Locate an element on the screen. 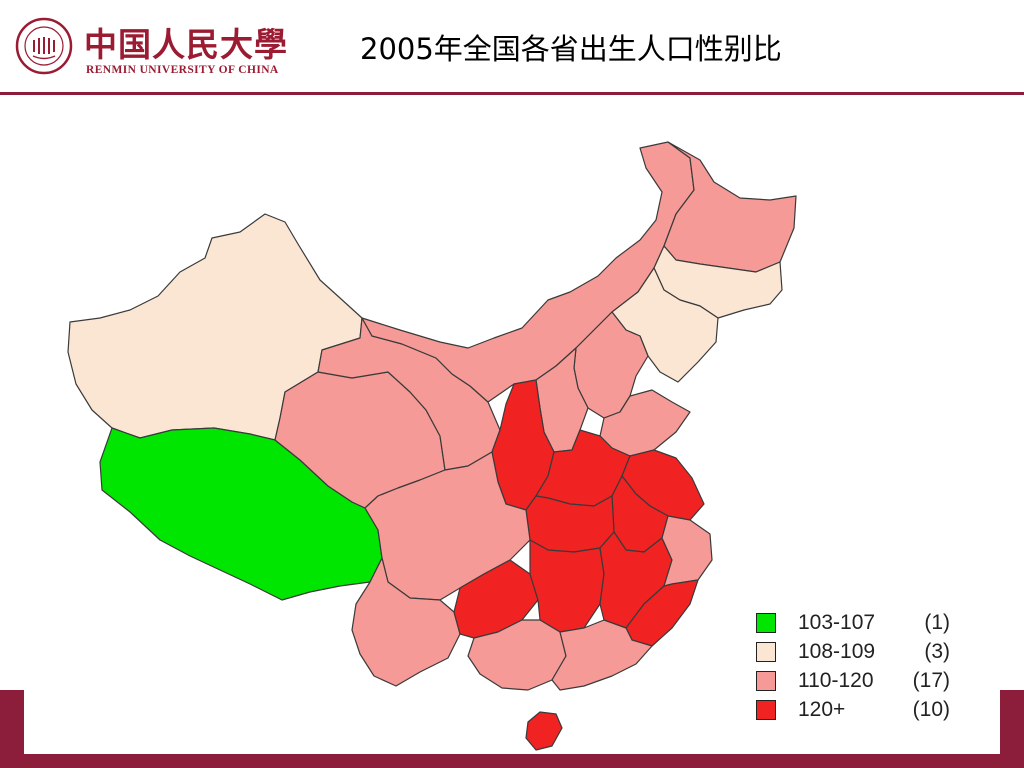  logo-chinese-name: 中国人民大學 is located at coordinates (186, 44).